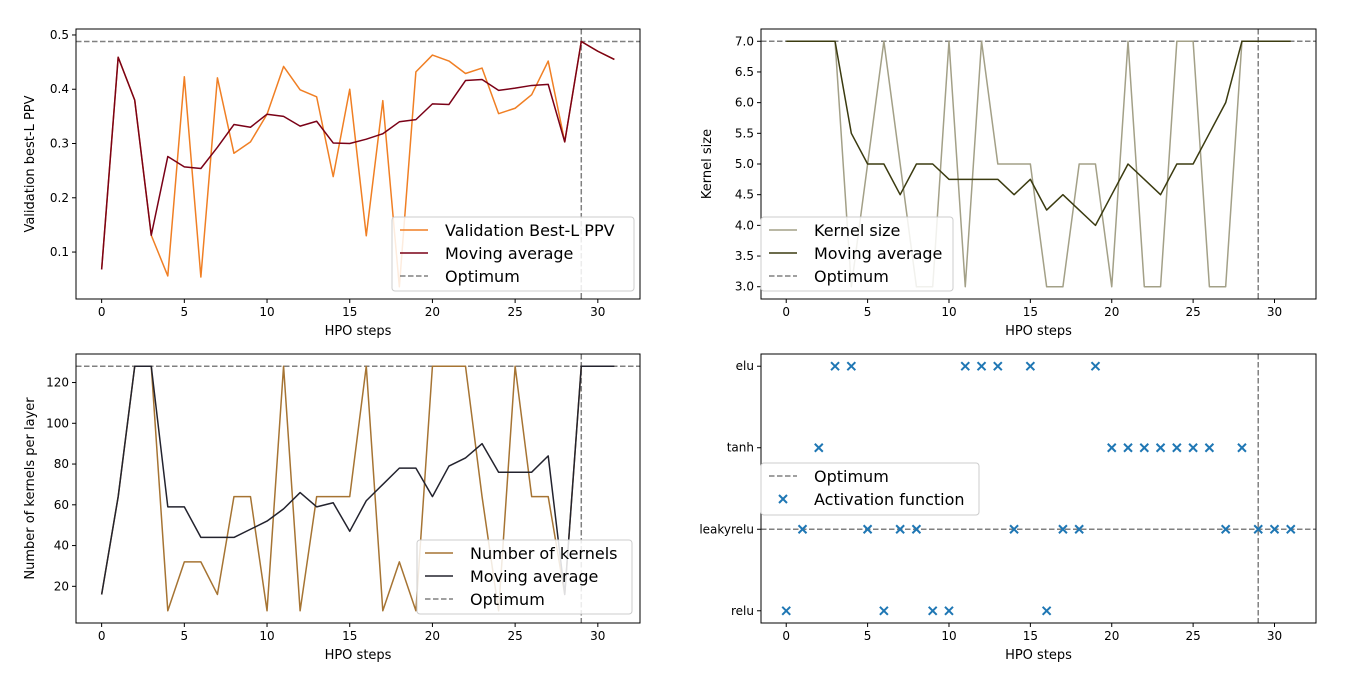  What do you see at coordinates (744, 195) in the screenshot?
I see `y-tick-label: 4.5` at bounding box center [744, 195].